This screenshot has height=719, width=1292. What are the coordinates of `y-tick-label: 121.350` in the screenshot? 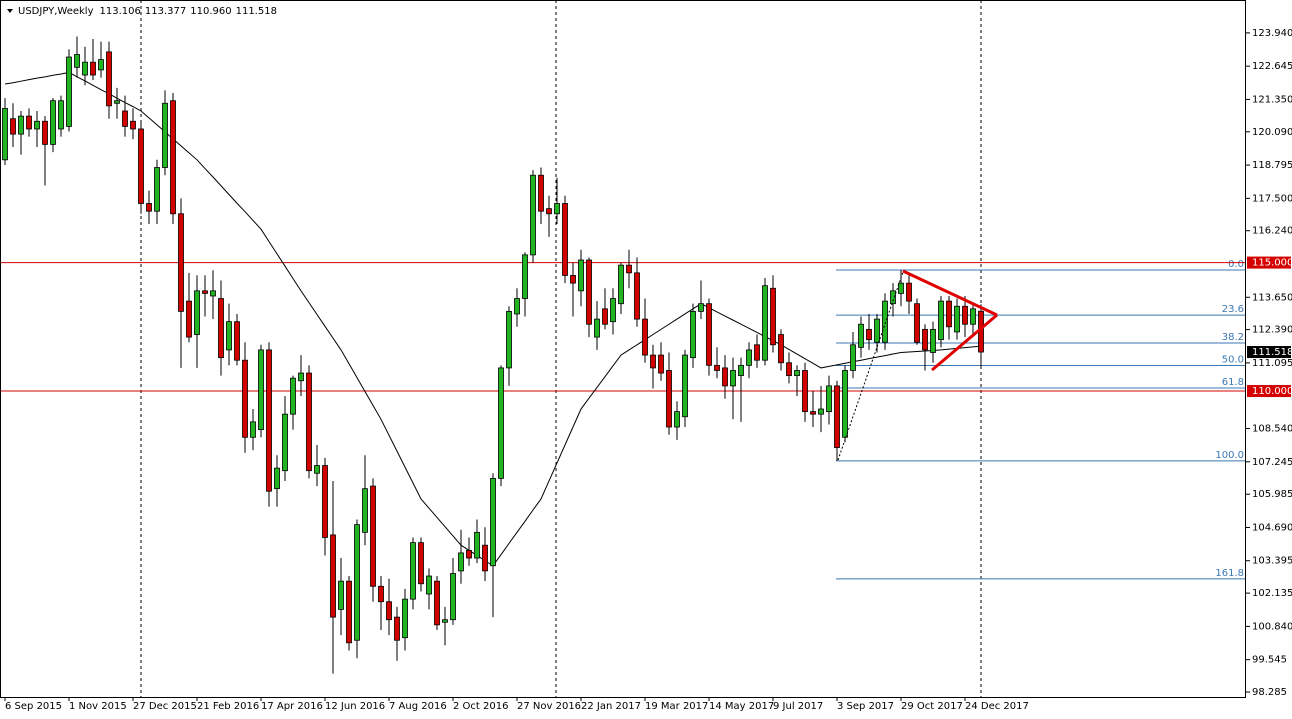 It's located at (1272, 99).